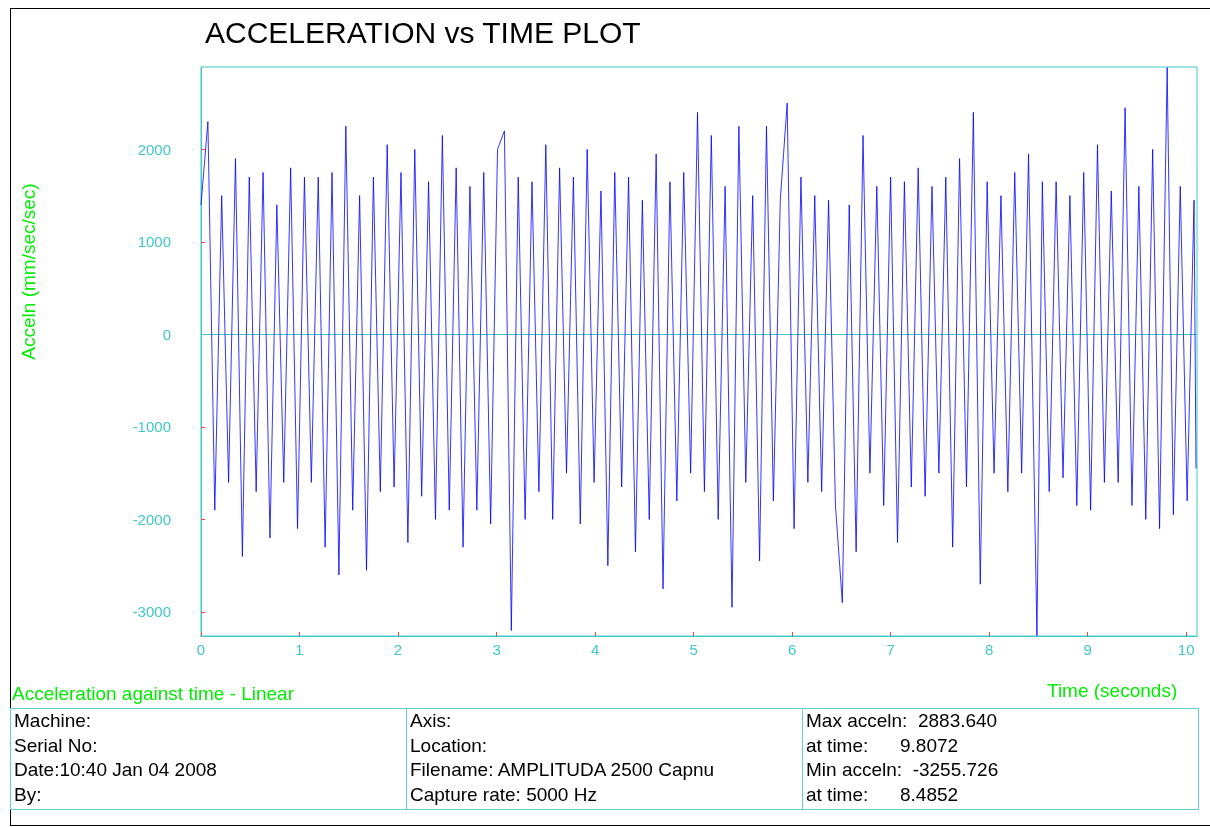 This screenshot has height=827, width=1210. I want to click on x-tick-label: 5, so click(693, 649).